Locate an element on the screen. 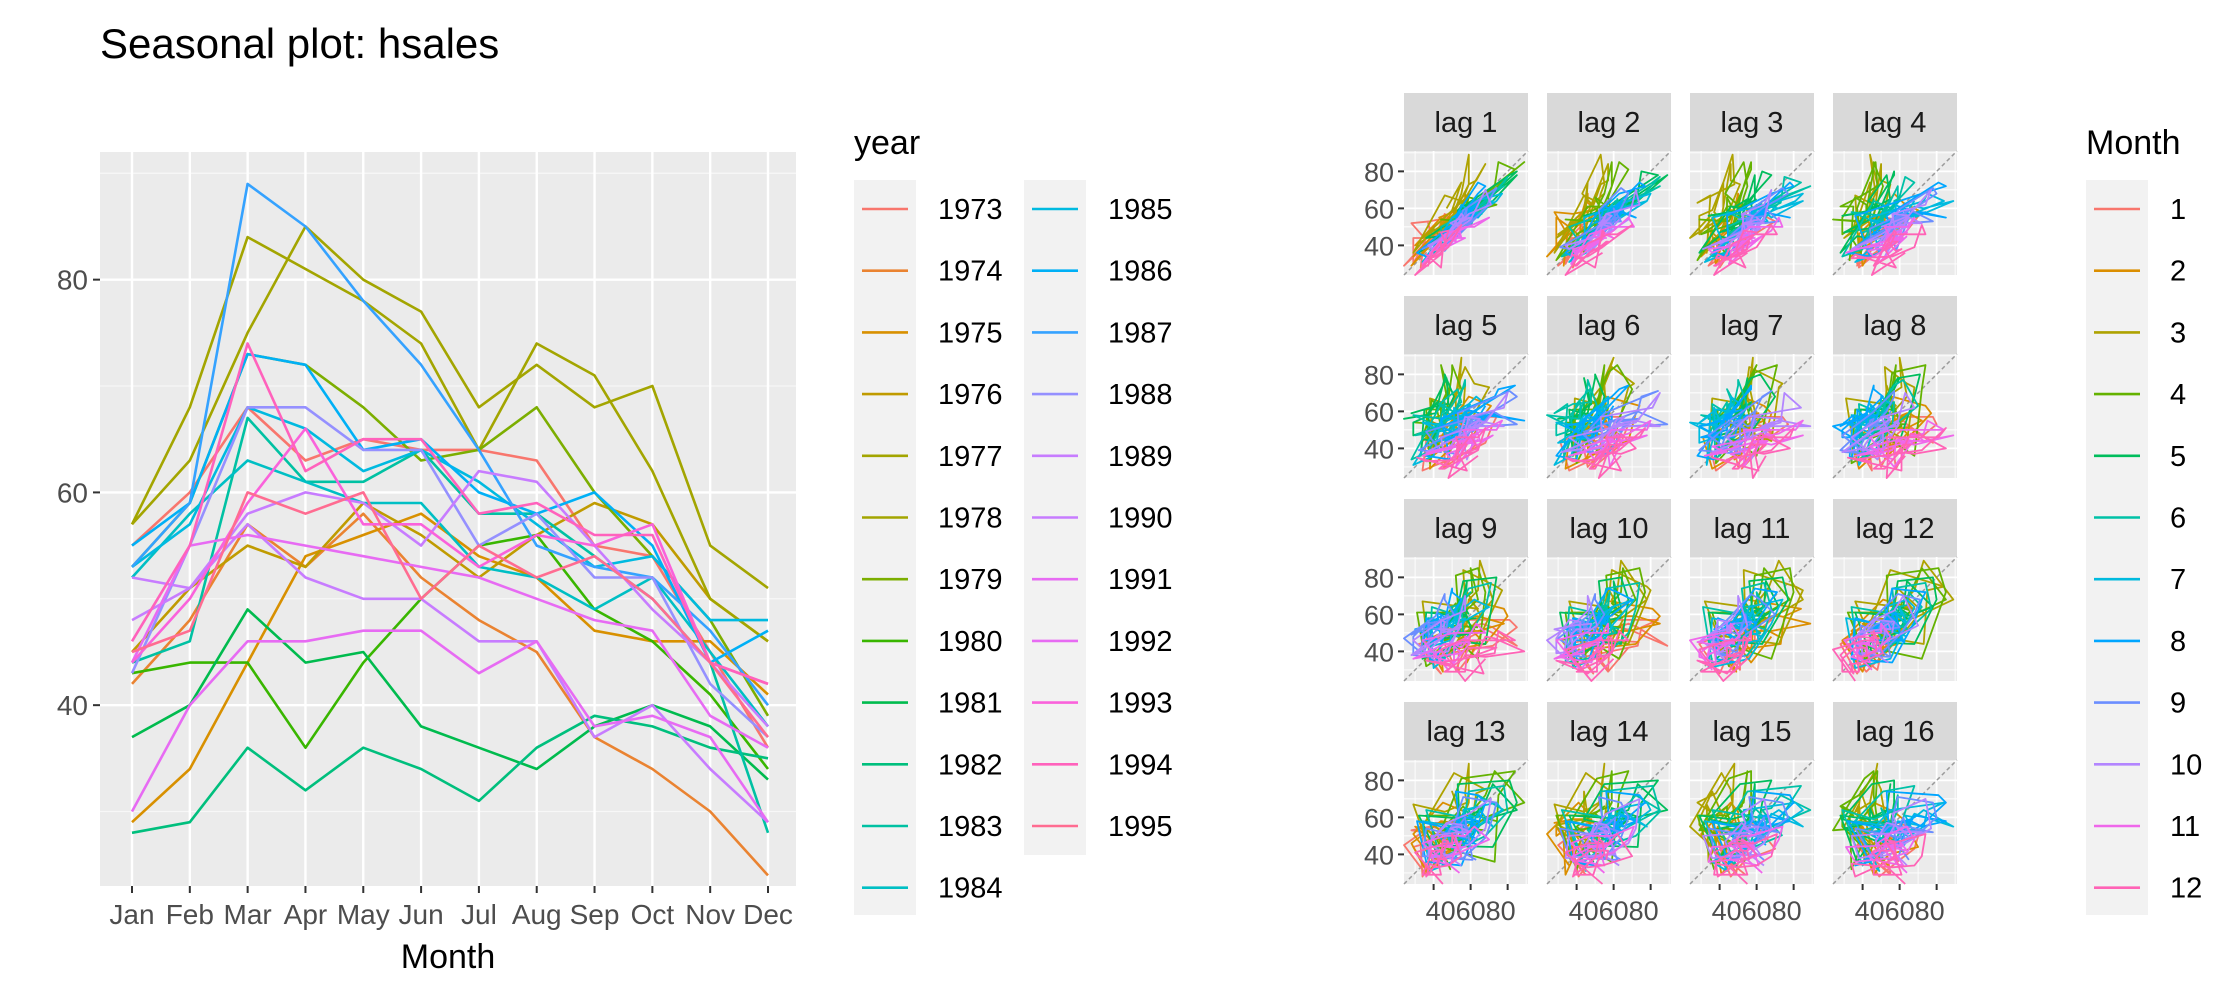 This screenshot has width=2228, height=984. seasonal-series-line-1984 is located at coordinates (450, 593).